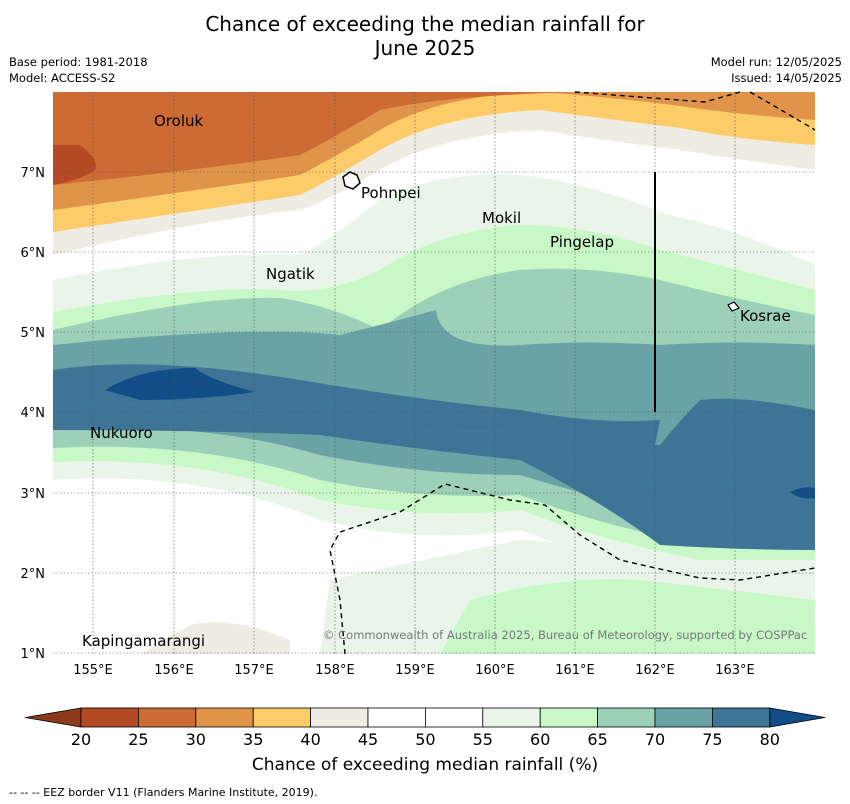 This screenshot has width=850, height=804. Describe the element at coordinates (62, 78) in the screenshot. I see `model-name: Model: ACCESS-S2` at that location.